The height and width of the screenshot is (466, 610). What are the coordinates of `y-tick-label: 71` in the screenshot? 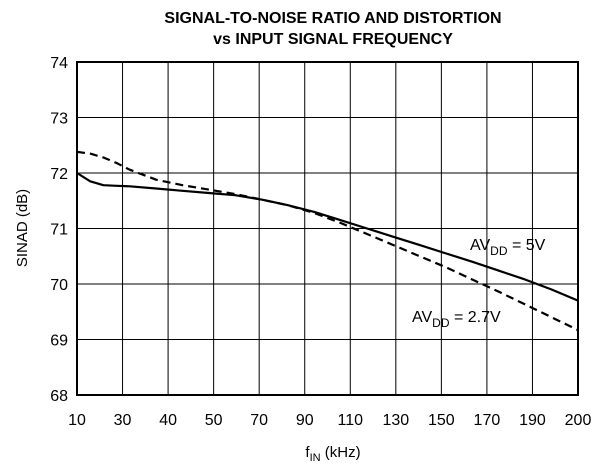 It's located at (59, 230).